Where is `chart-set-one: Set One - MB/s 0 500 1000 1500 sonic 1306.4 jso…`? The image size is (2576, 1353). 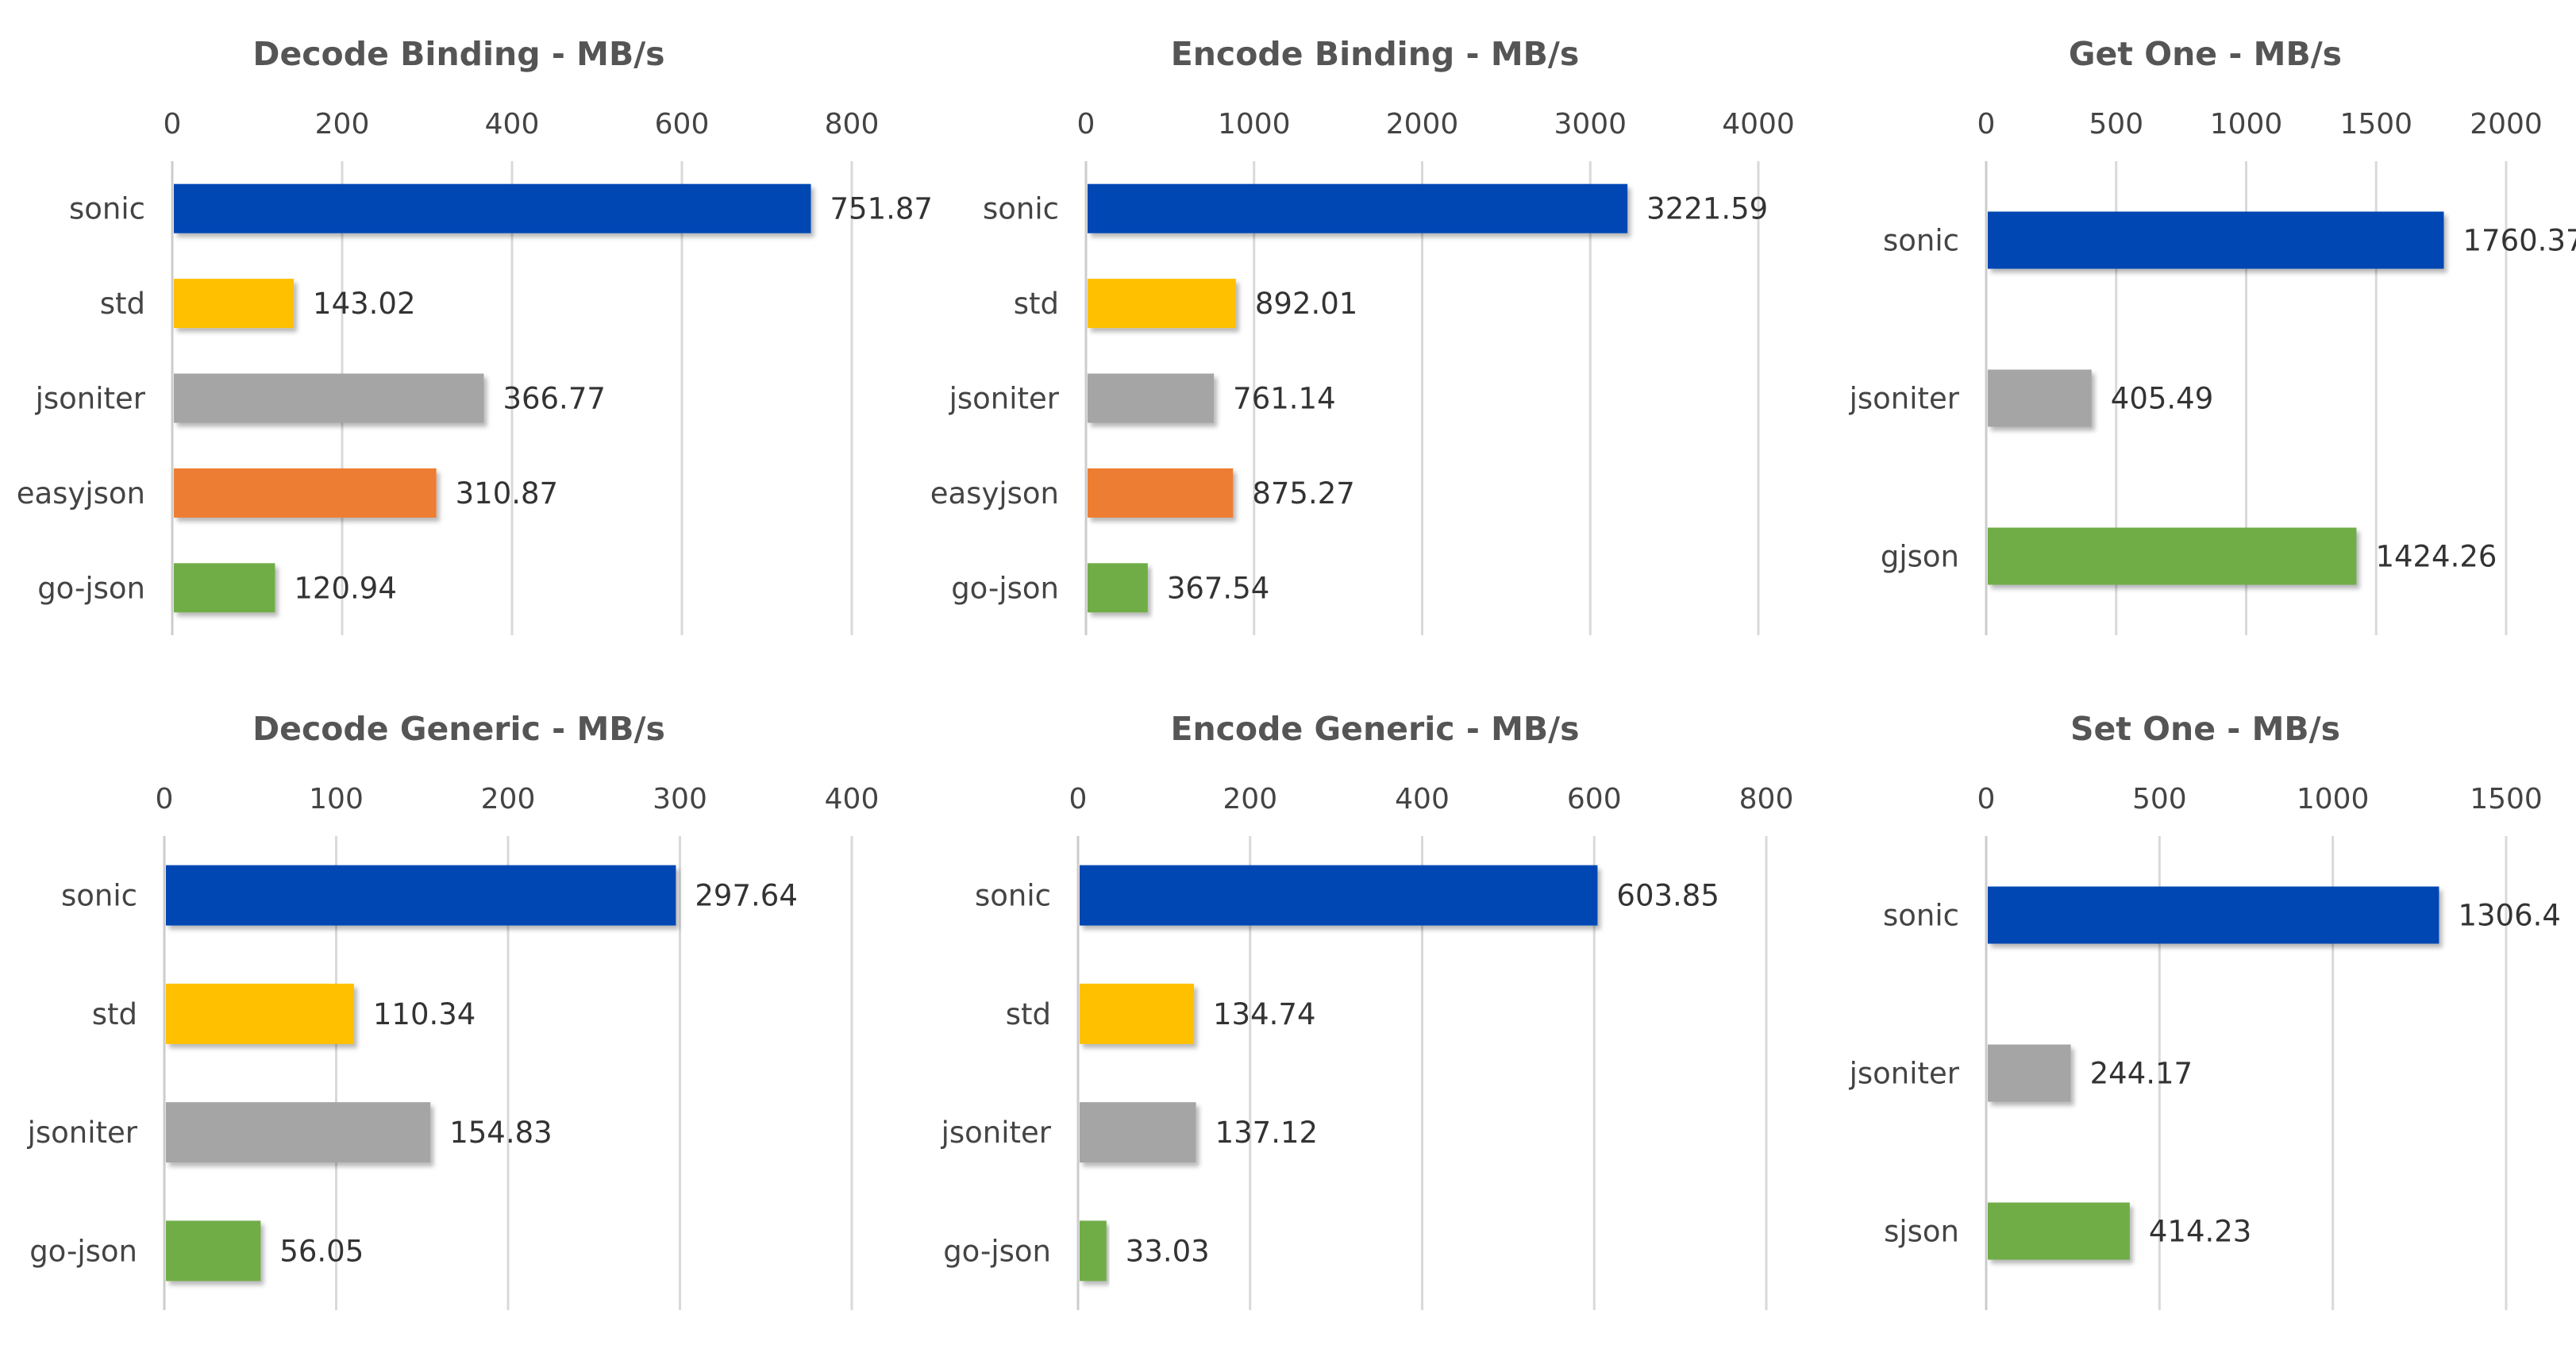 chart-set-one: Set One - MB/s 0 500 1000 1500 sonic 1306.4 jso… is located at coordinates (2205, 1010).